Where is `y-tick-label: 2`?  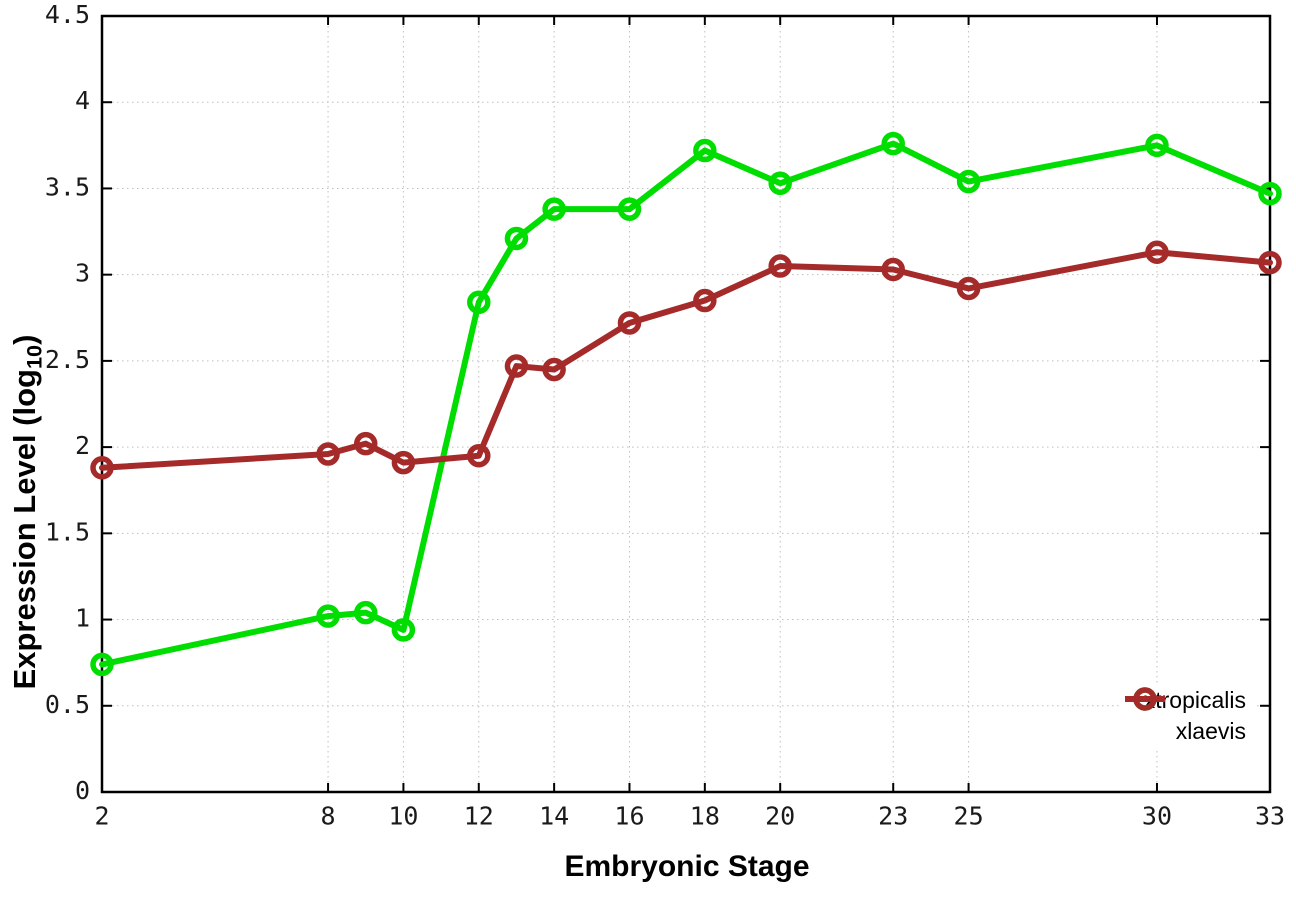
y-tick-label: 2 is located at coordinates (82, 445).